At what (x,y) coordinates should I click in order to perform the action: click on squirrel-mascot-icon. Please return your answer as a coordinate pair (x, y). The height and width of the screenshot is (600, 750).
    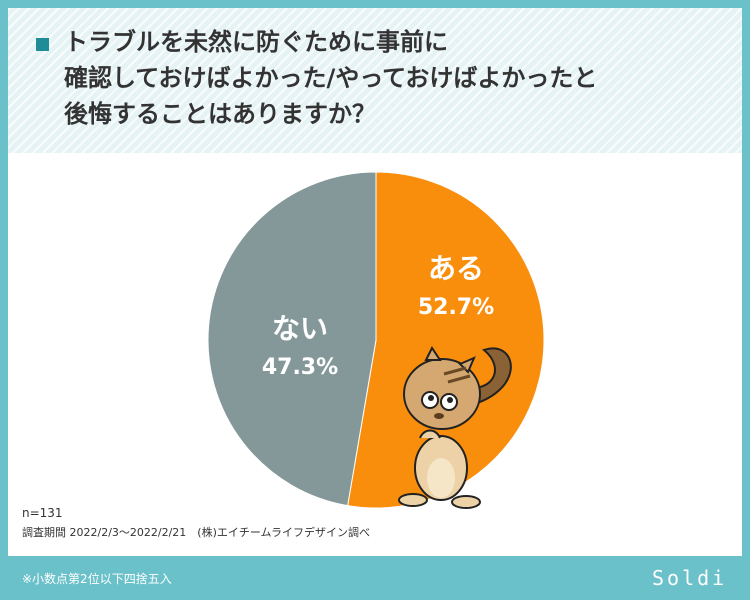
    Looking at the image, I should click on (455, 427).